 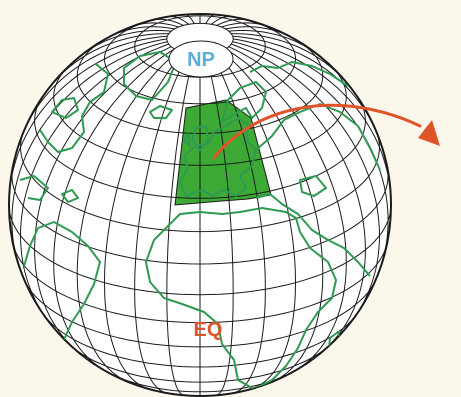 I want to click on coastline-scandinavia, so click(x=244, y=102).